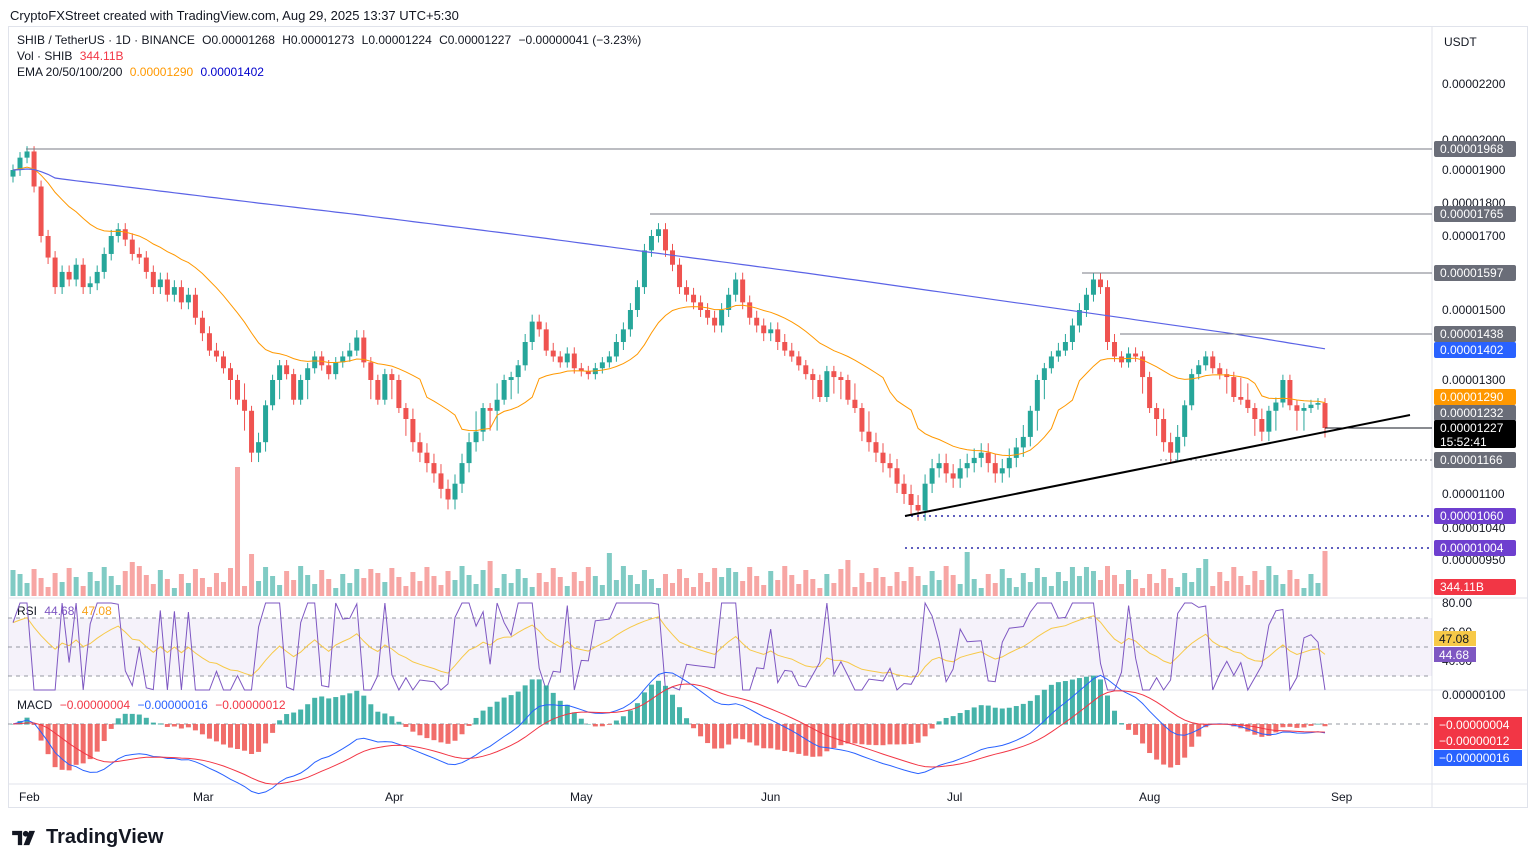  I want to click on price-label-text: 344.11B, so click(1462, 587).